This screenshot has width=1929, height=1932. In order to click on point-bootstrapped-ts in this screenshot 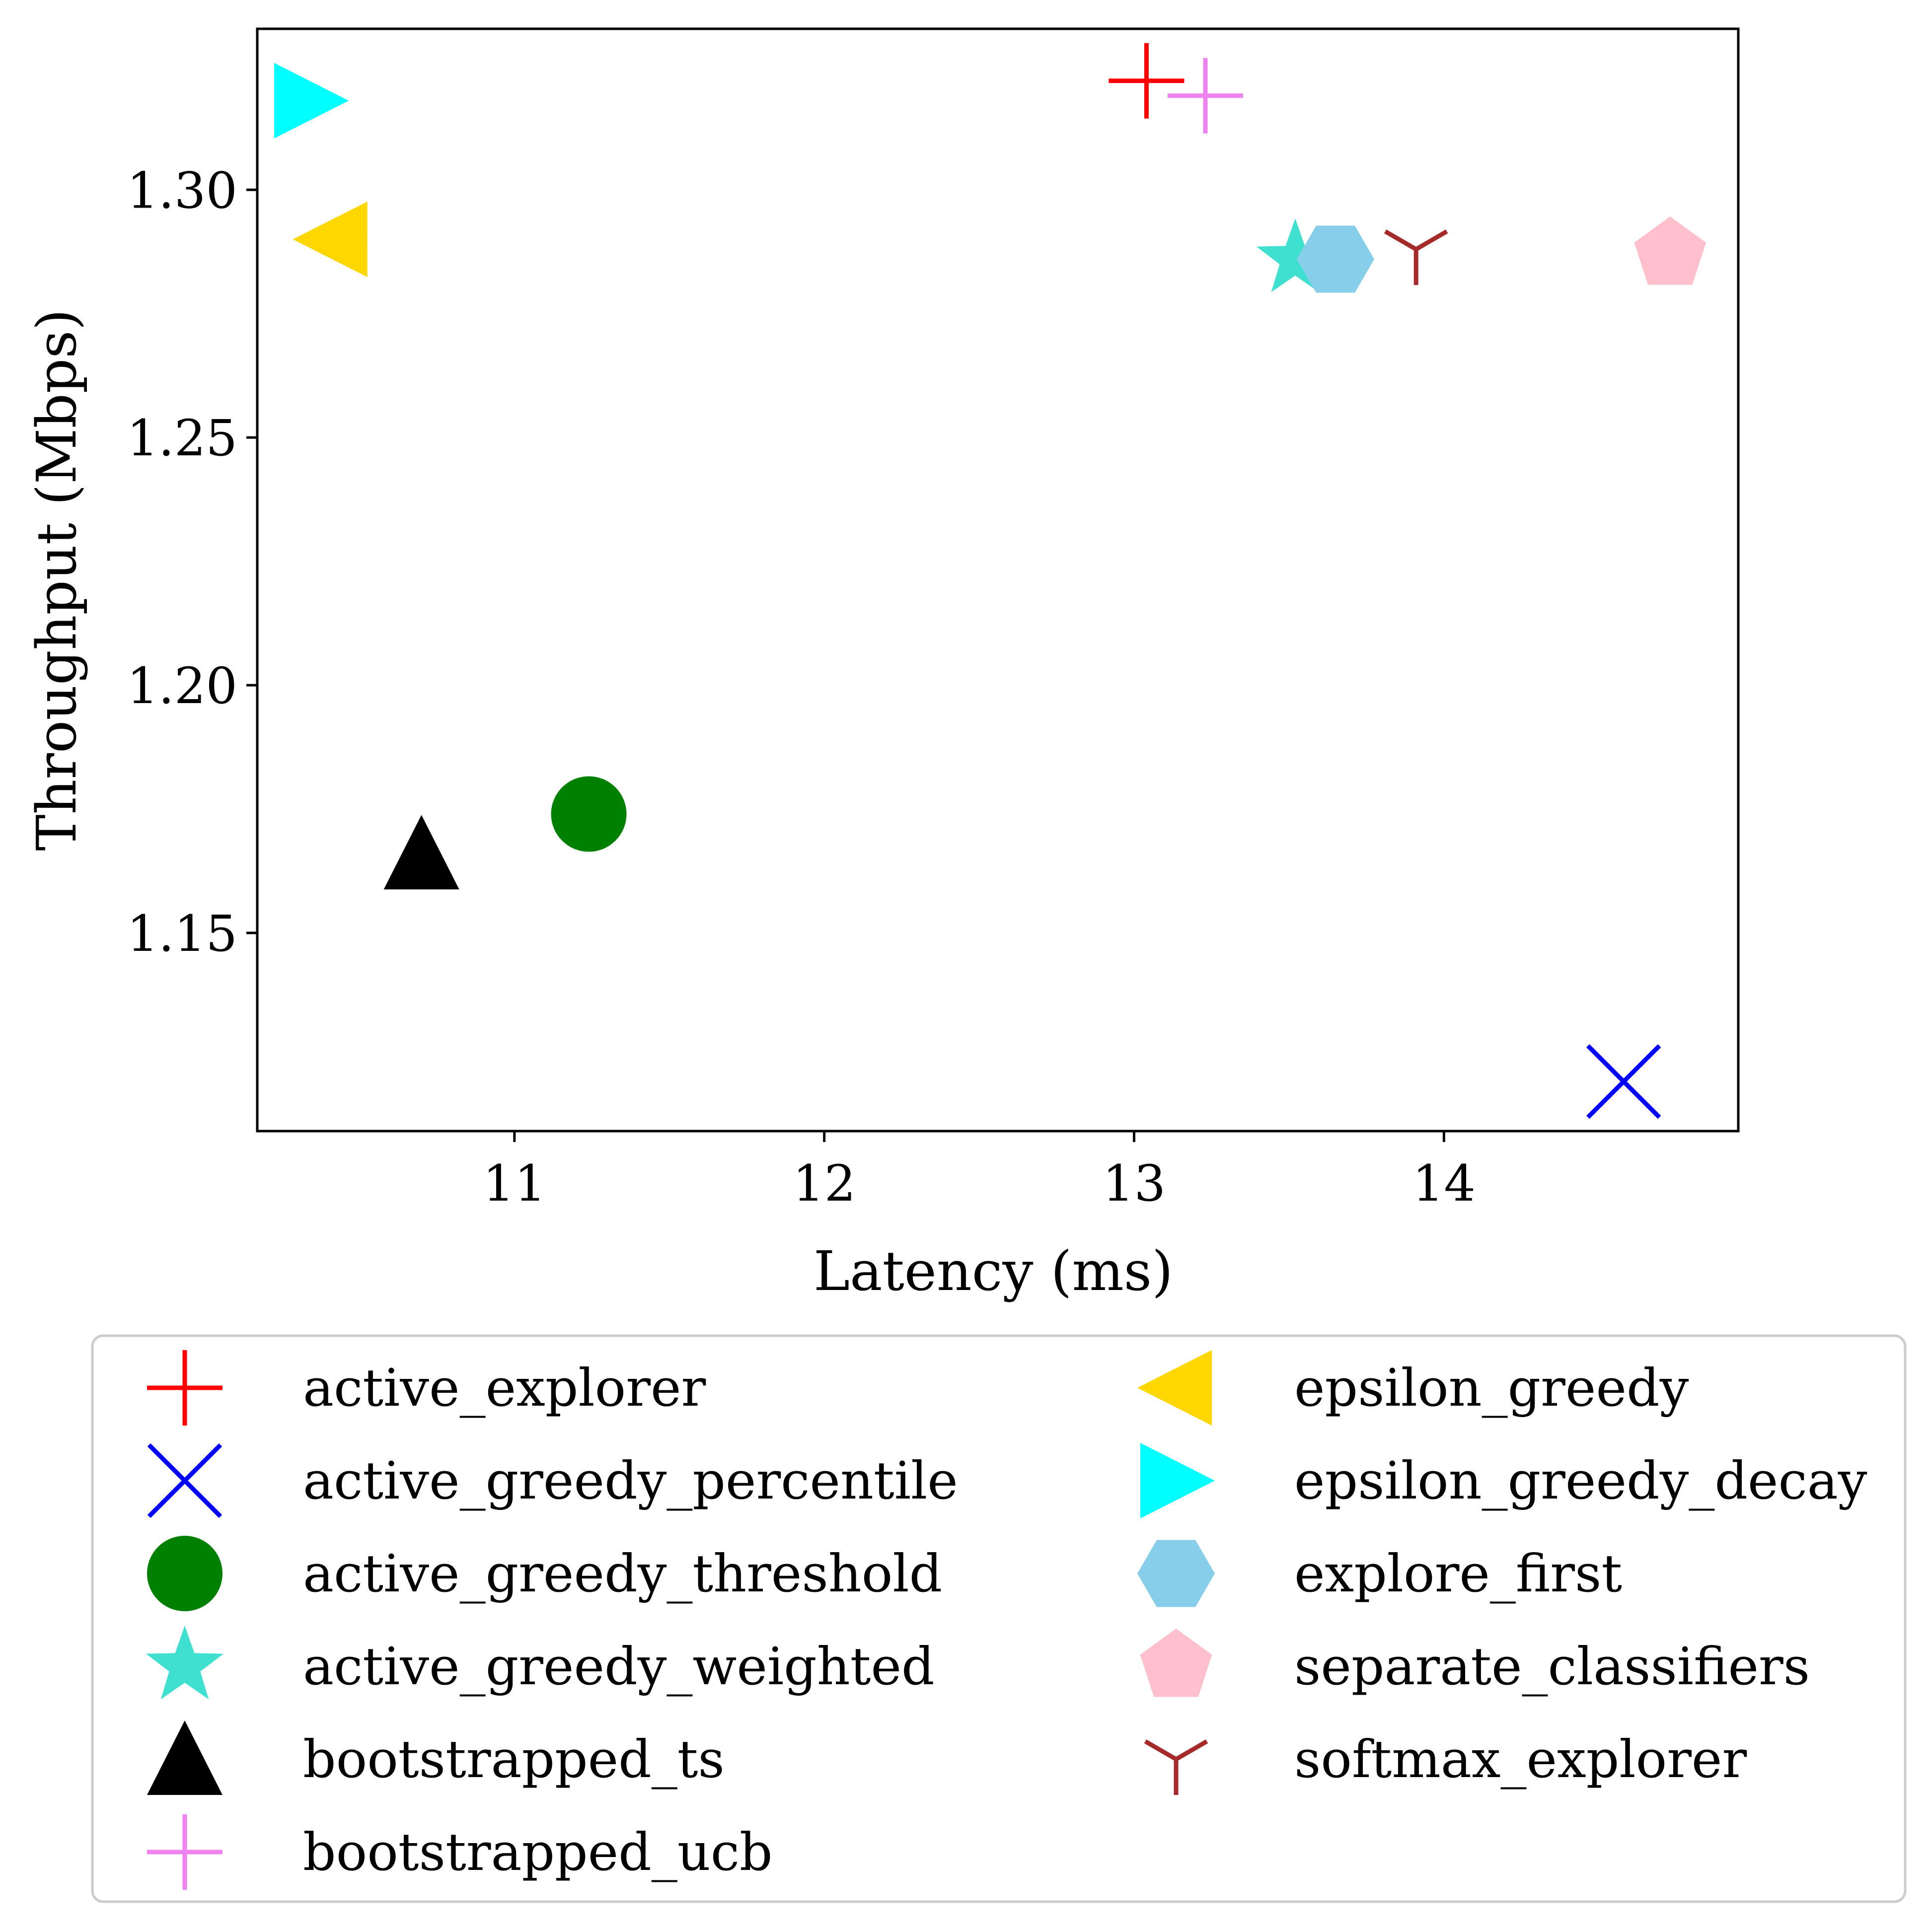, I will do `click(421, 853)`.